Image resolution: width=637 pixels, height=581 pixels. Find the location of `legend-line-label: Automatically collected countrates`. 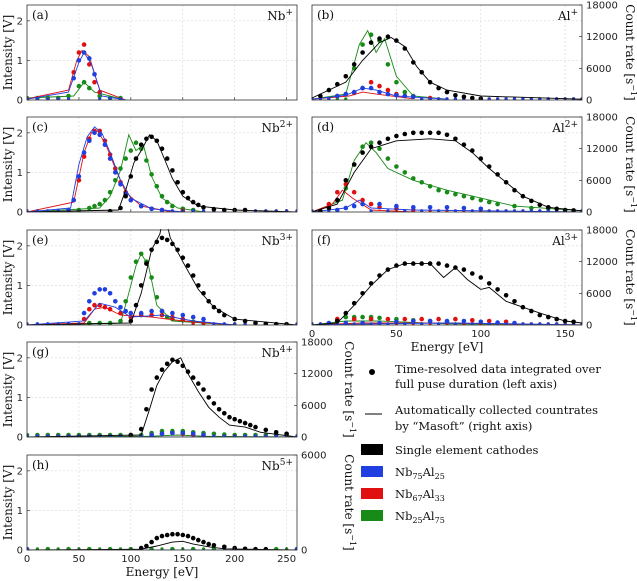

legend-line-label: Automatically collected countrates is located at coordinates (496, 410).